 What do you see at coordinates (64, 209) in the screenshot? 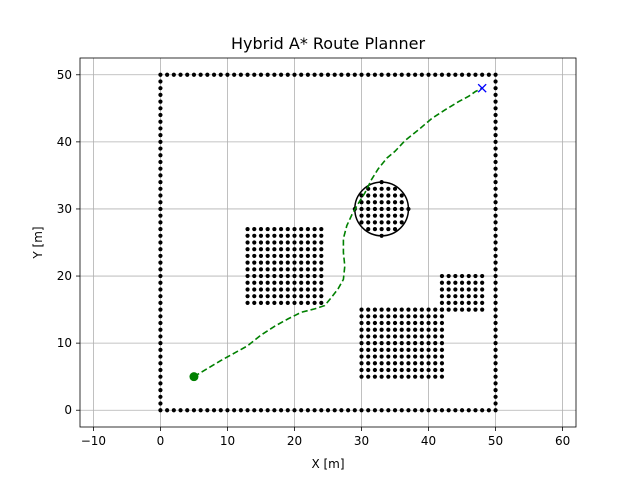
I see `y-tick-label: 30` at bounding box center [64, 209].